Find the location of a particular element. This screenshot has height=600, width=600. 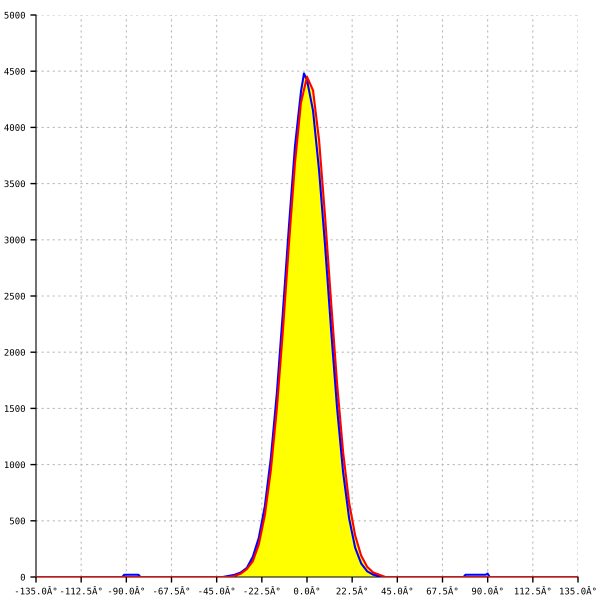

y-tick-label: 1000 is located at coordinates (14, 464).